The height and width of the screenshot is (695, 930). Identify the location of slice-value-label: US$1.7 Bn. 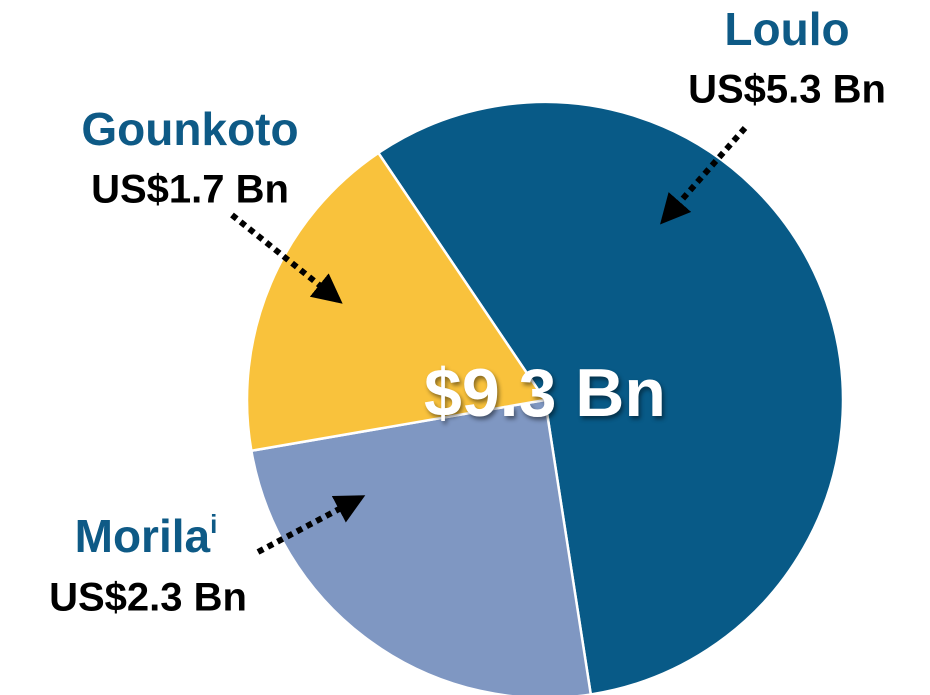
(190, 190).